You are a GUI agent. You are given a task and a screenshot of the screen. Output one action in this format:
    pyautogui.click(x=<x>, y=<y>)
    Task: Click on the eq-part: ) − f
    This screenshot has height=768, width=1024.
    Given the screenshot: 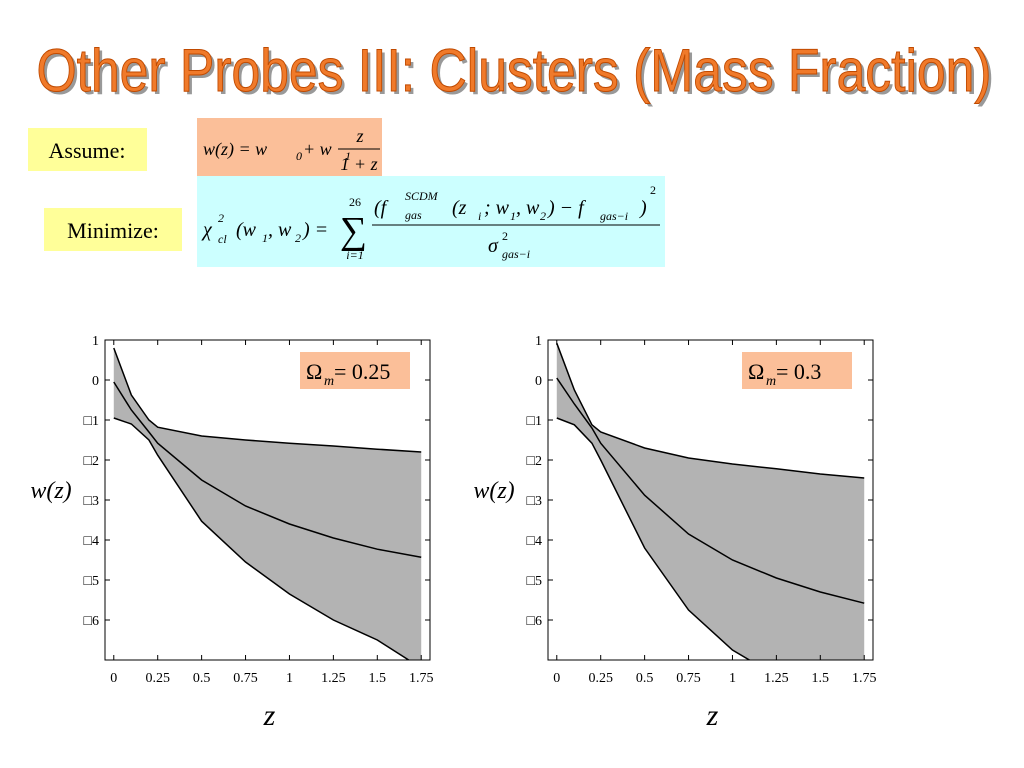 What is the action you would take?
    pyautogui.click(x=566, y=208)
    